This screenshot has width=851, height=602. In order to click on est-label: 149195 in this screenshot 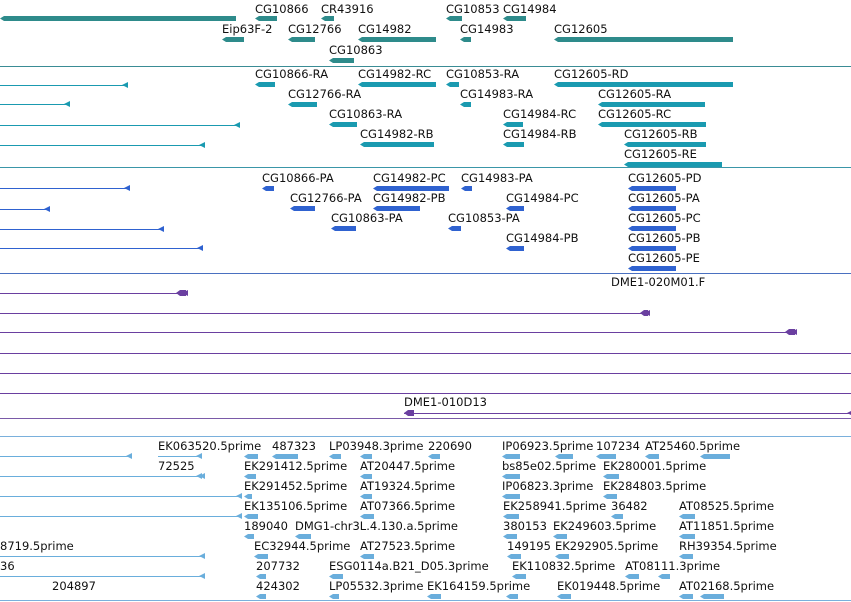, I will do `click(529, 546)`.